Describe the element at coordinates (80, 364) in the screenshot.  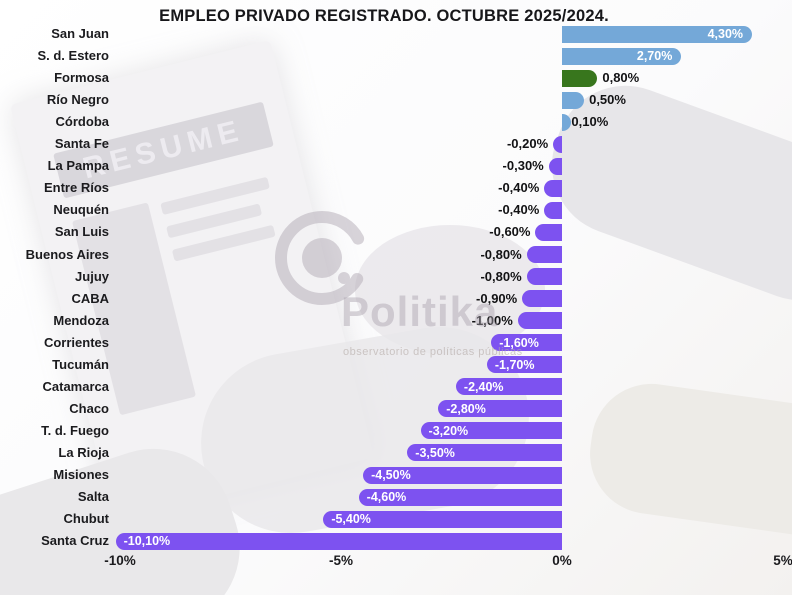
I see `province-label: Tucumán` at that location.